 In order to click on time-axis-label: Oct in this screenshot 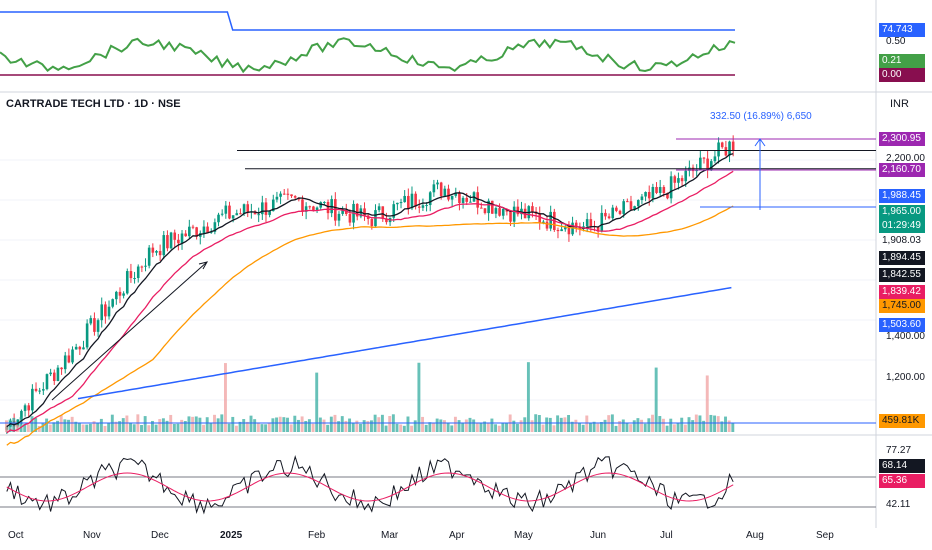, I will do `click(16, 535)`.